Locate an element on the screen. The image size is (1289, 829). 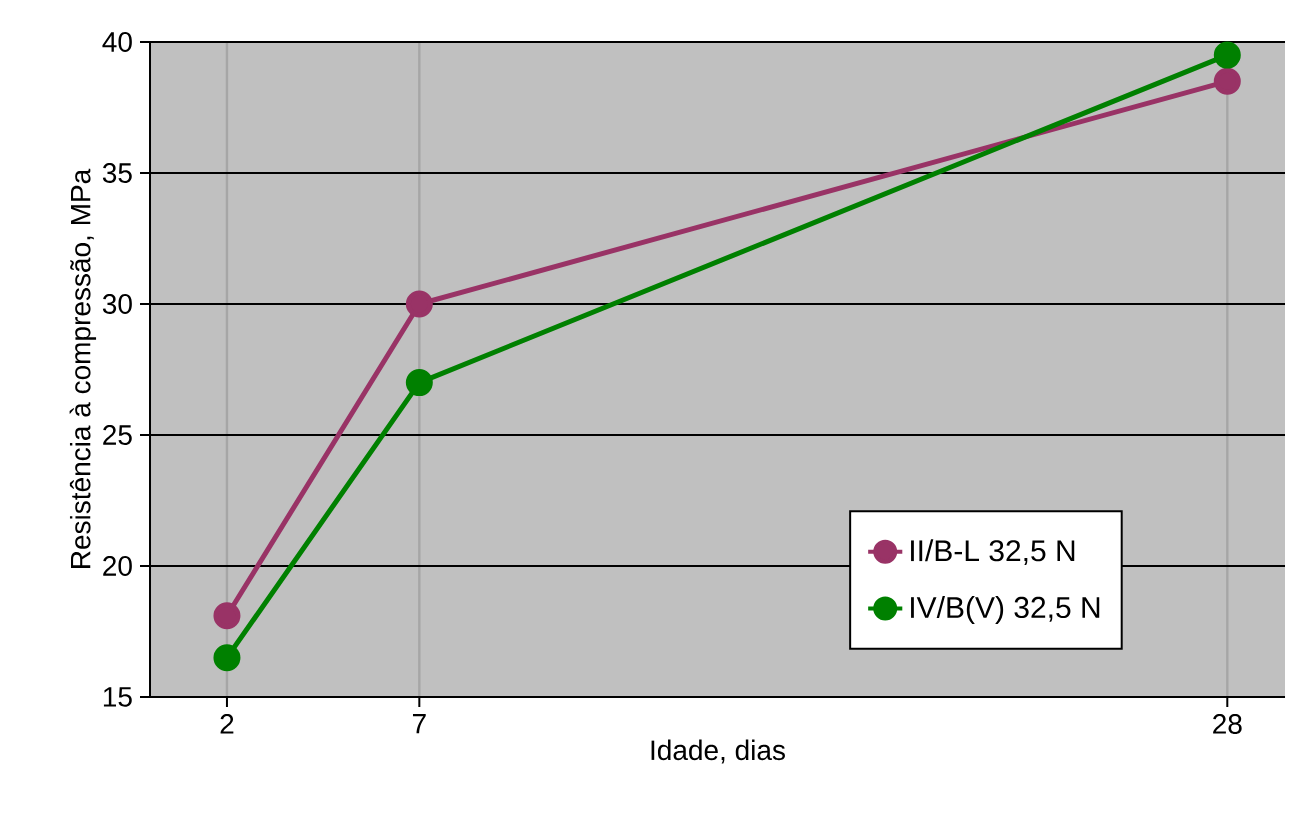
y-tick-label: 35 is located at coordinates (117, 173).